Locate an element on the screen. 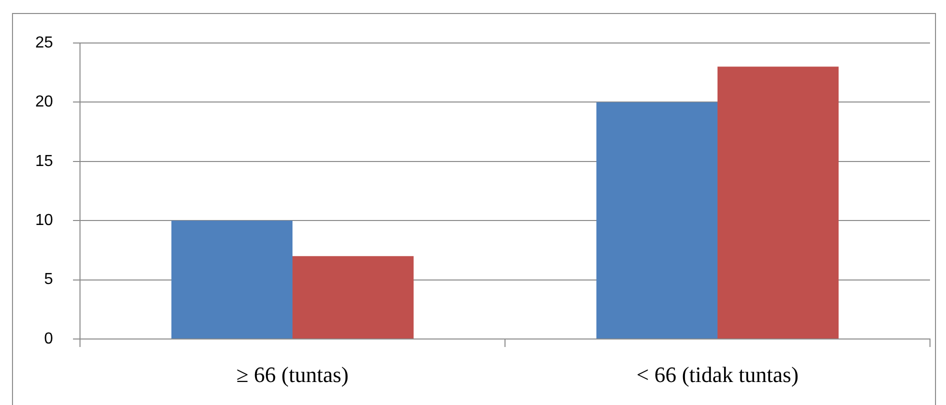  y-tick-label: 15 is located at coordinates (44, 161).